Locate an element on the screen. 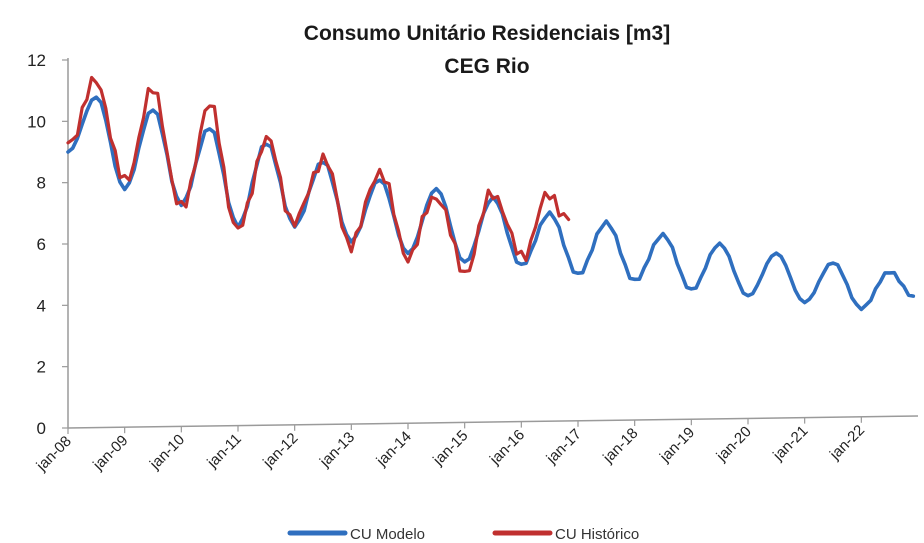 This screenshot has height=543, width=924. legend: CU Modelo CU Histórico is located at coordinates (463, 534).